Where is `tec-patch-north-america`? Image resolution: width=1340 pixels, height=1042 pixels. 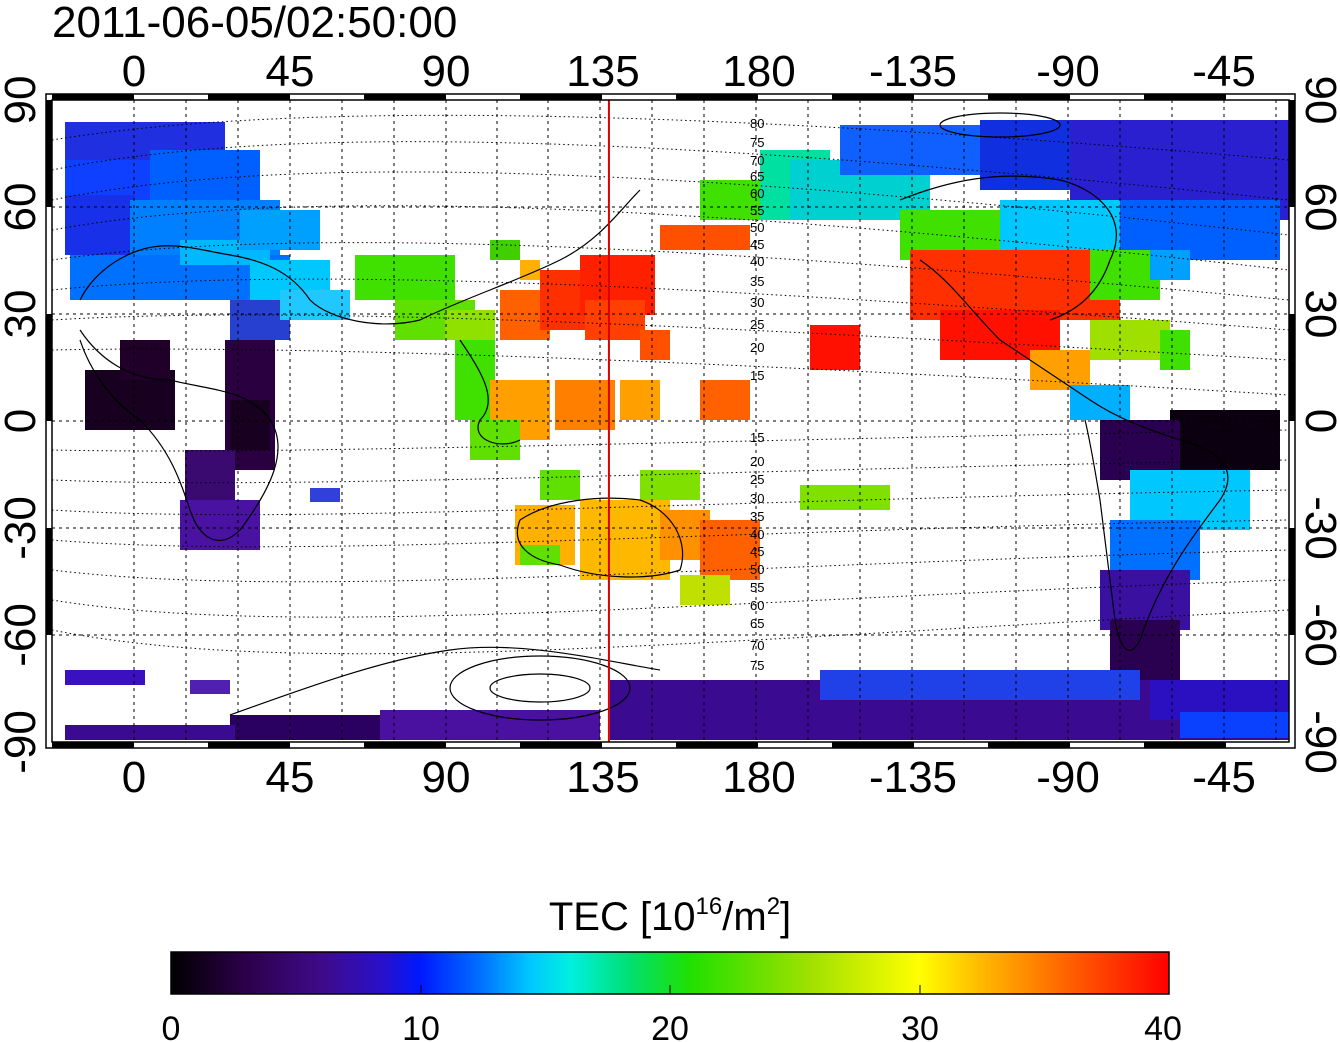
tec-patch-north-america is located at coordinates (1039, 270).